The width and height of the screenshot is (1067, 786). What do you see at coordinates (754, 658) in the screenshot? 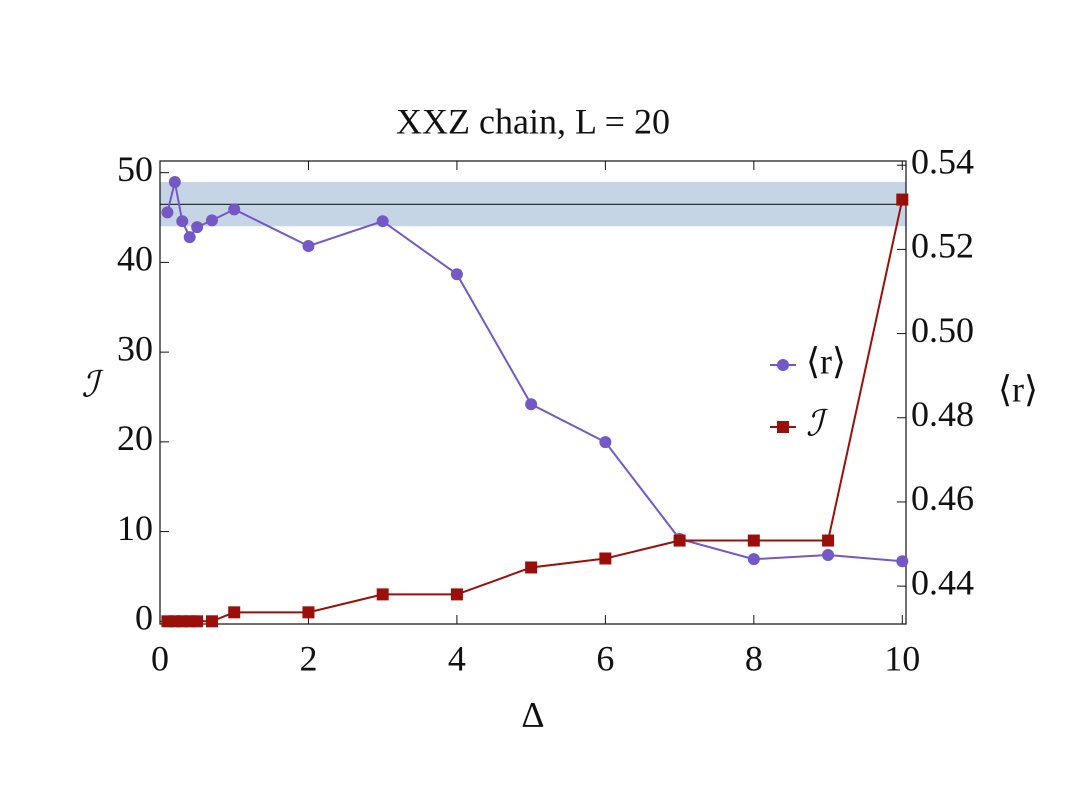
I see `x-tick-label: 8` at bounding box center [754, 658].